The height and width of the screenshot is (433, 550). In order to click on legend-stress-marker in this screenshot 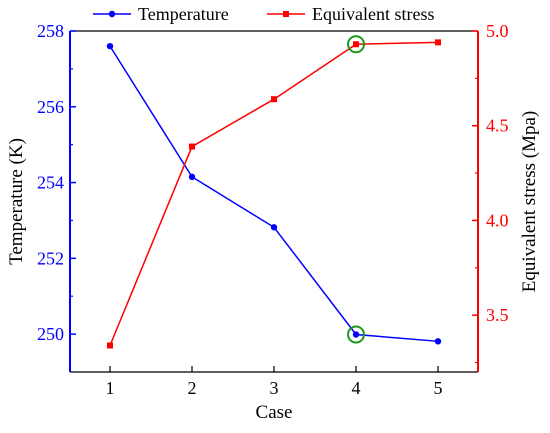, I will do `click(286, 14)`.